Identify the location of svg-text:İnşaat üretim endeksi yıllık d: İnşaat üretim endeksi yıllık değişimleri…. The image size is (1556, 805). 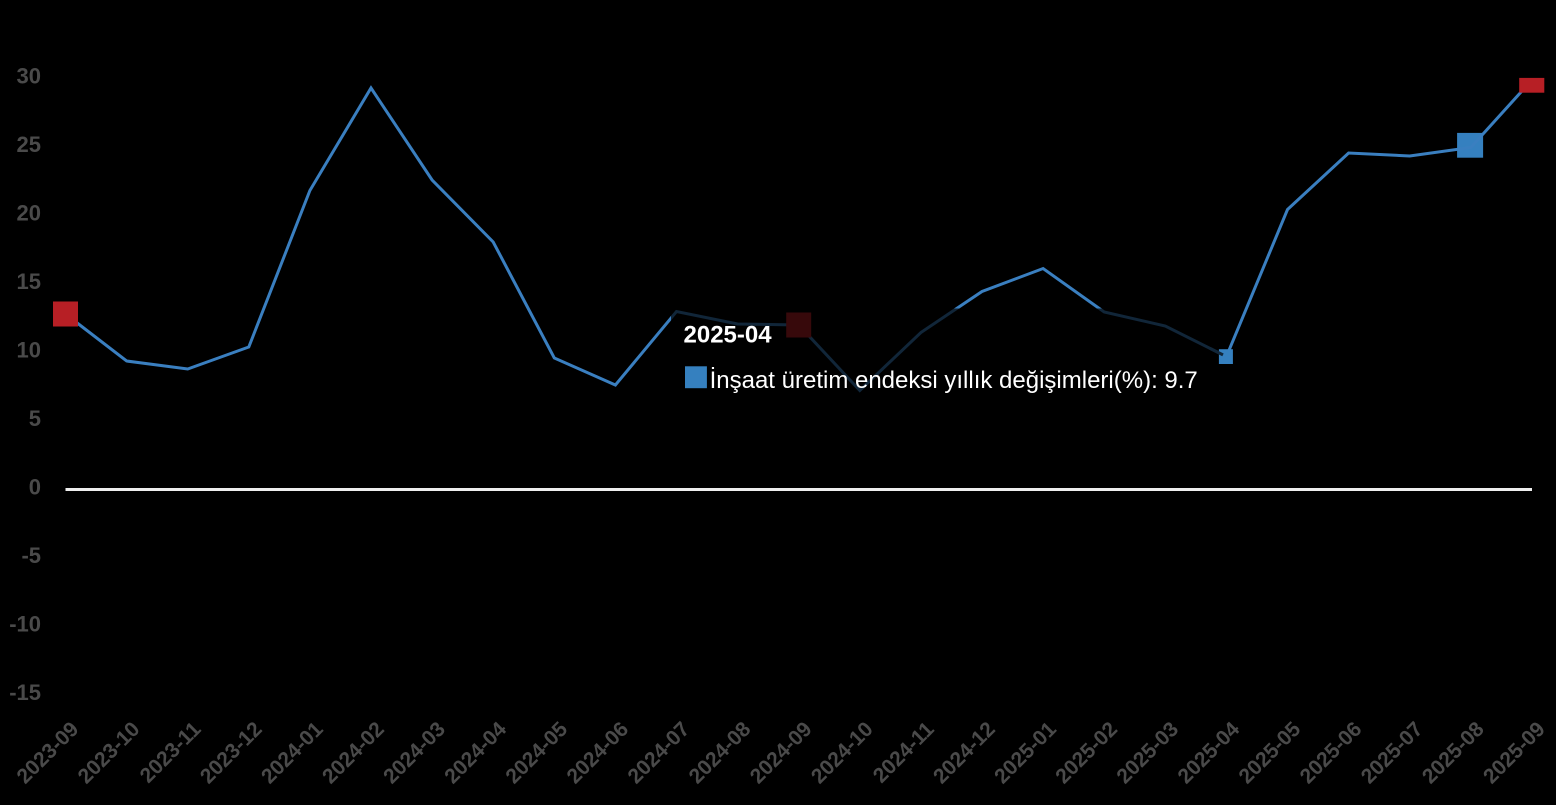
(954, 380).